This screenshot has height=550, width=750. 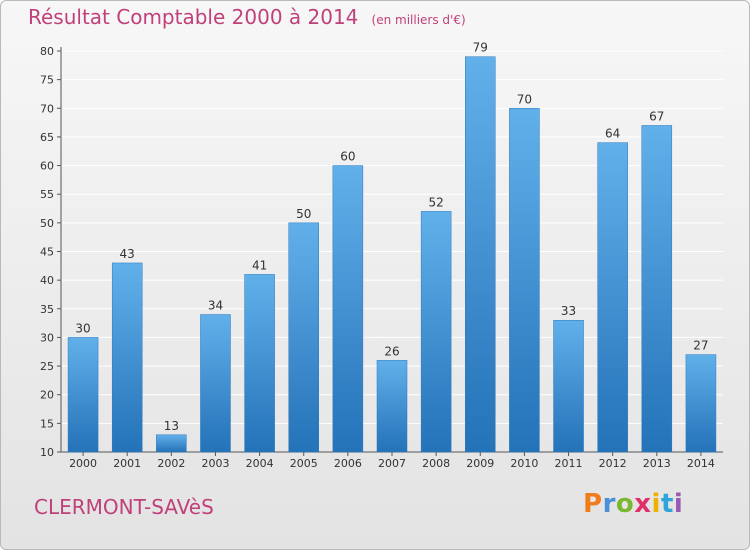 What do you see at coordinates (47, 280) in the screenshot?
I see `y-tick-label: 40` at bounding box center [47, 280].